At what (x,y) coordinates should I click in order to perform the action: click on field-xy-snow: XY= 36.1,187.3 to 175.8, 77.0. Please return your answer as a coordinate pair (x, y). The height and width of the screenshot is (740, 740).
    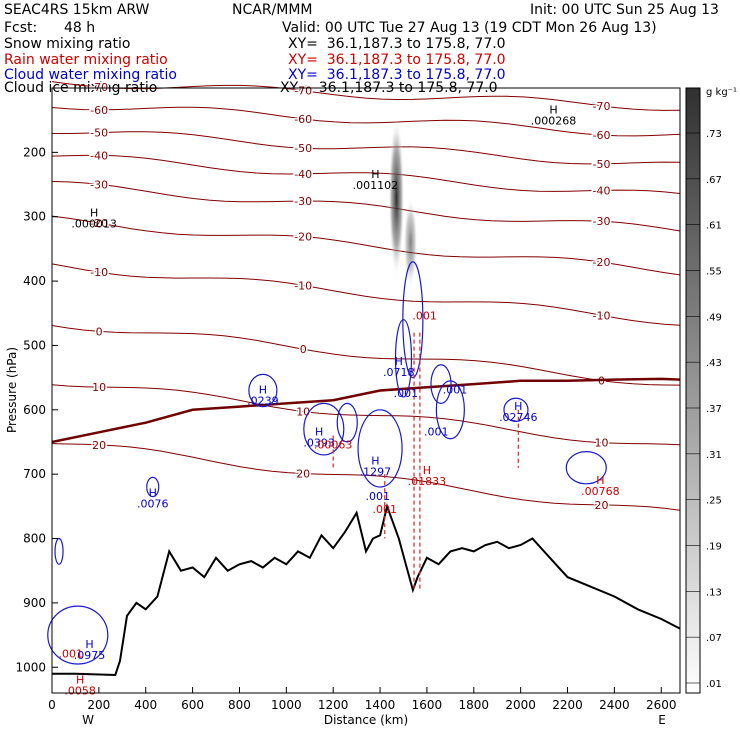
    Looking at the image, I should click on (397, 44).